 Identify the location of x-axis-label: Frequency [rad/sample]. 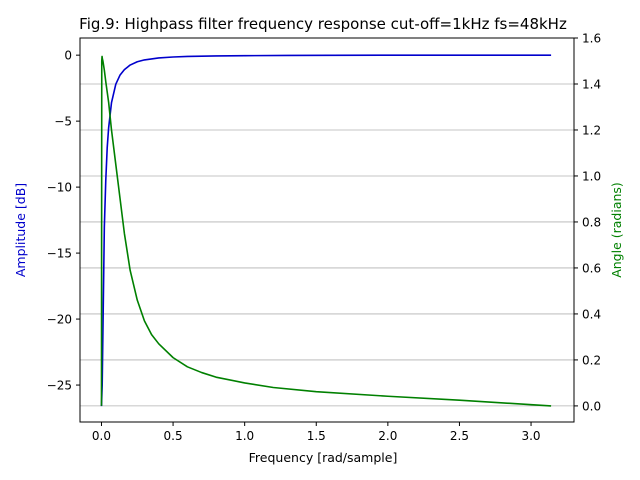
(323, 457).